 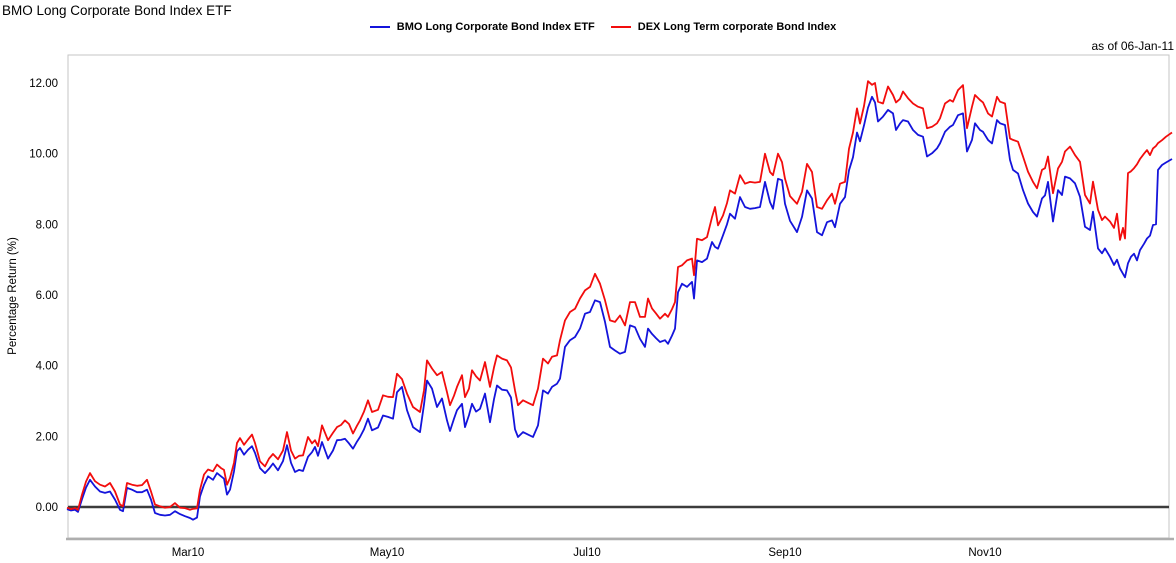 What do you see at coordinates (1133, 46) in the screenshot?
I see `as-of-date: as of 06-Jan-11` at bounding box center [1133, 46].